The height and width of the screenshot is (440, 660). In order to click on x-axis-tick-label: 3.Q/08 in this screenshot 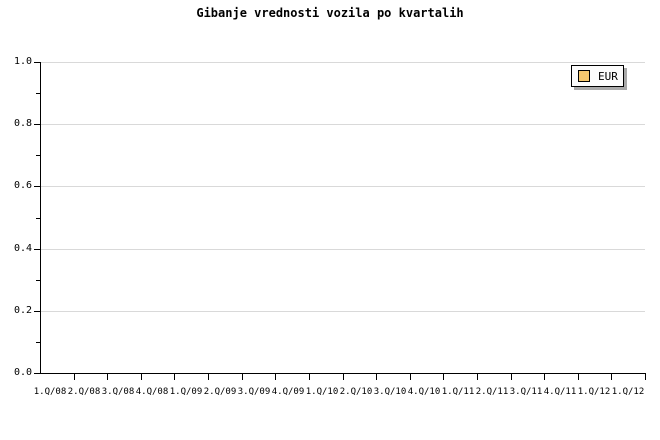, I will do `click(118, 392)`.